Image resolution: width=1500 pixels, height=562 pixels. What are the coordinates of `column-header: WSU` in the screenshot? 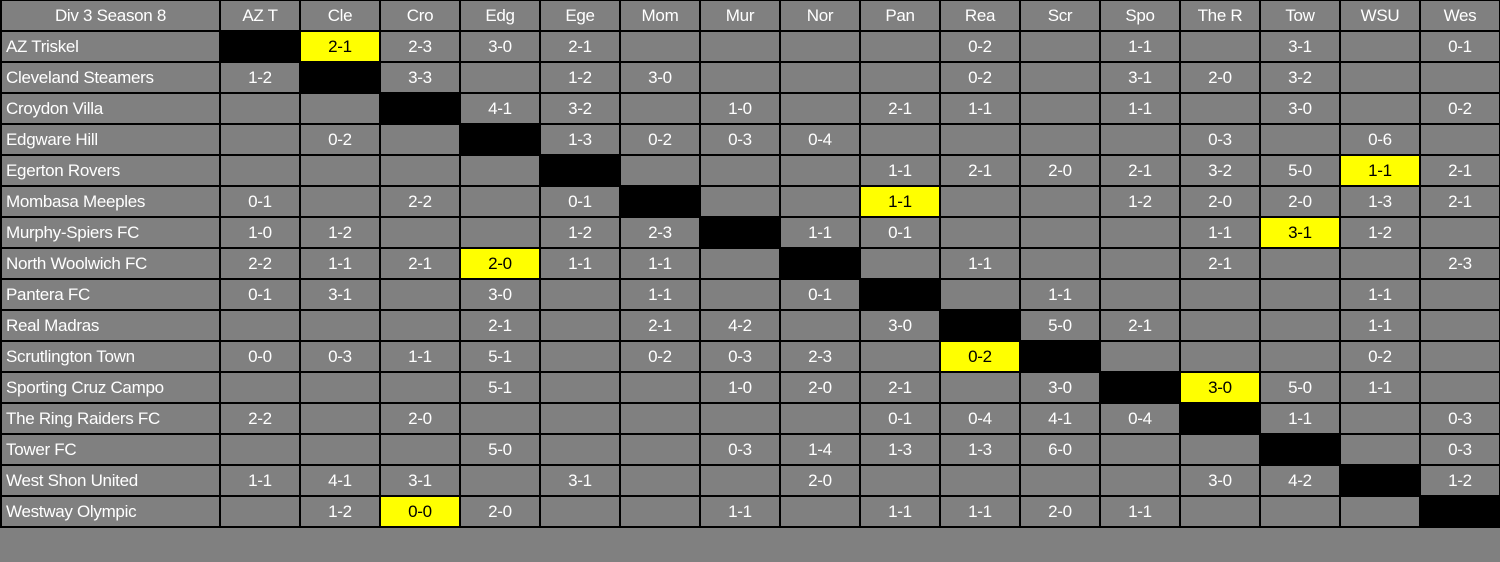 It's located at (1380, 16).